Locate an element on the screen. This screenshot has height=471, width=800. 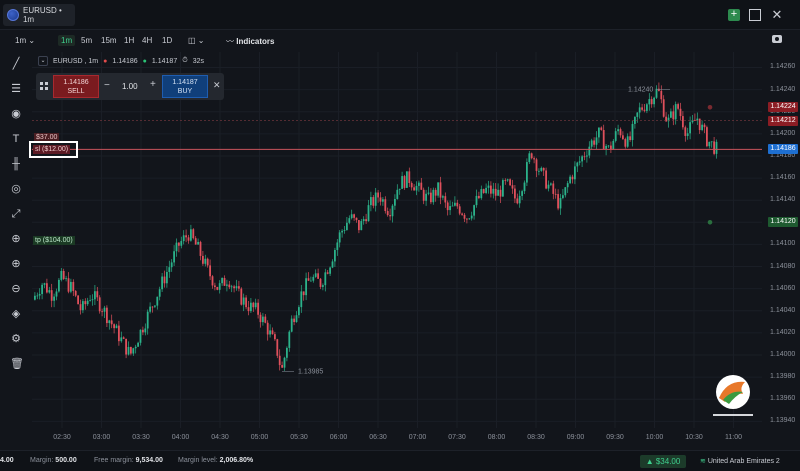
tf-5m: 5m is located at coordinates (87, 40).